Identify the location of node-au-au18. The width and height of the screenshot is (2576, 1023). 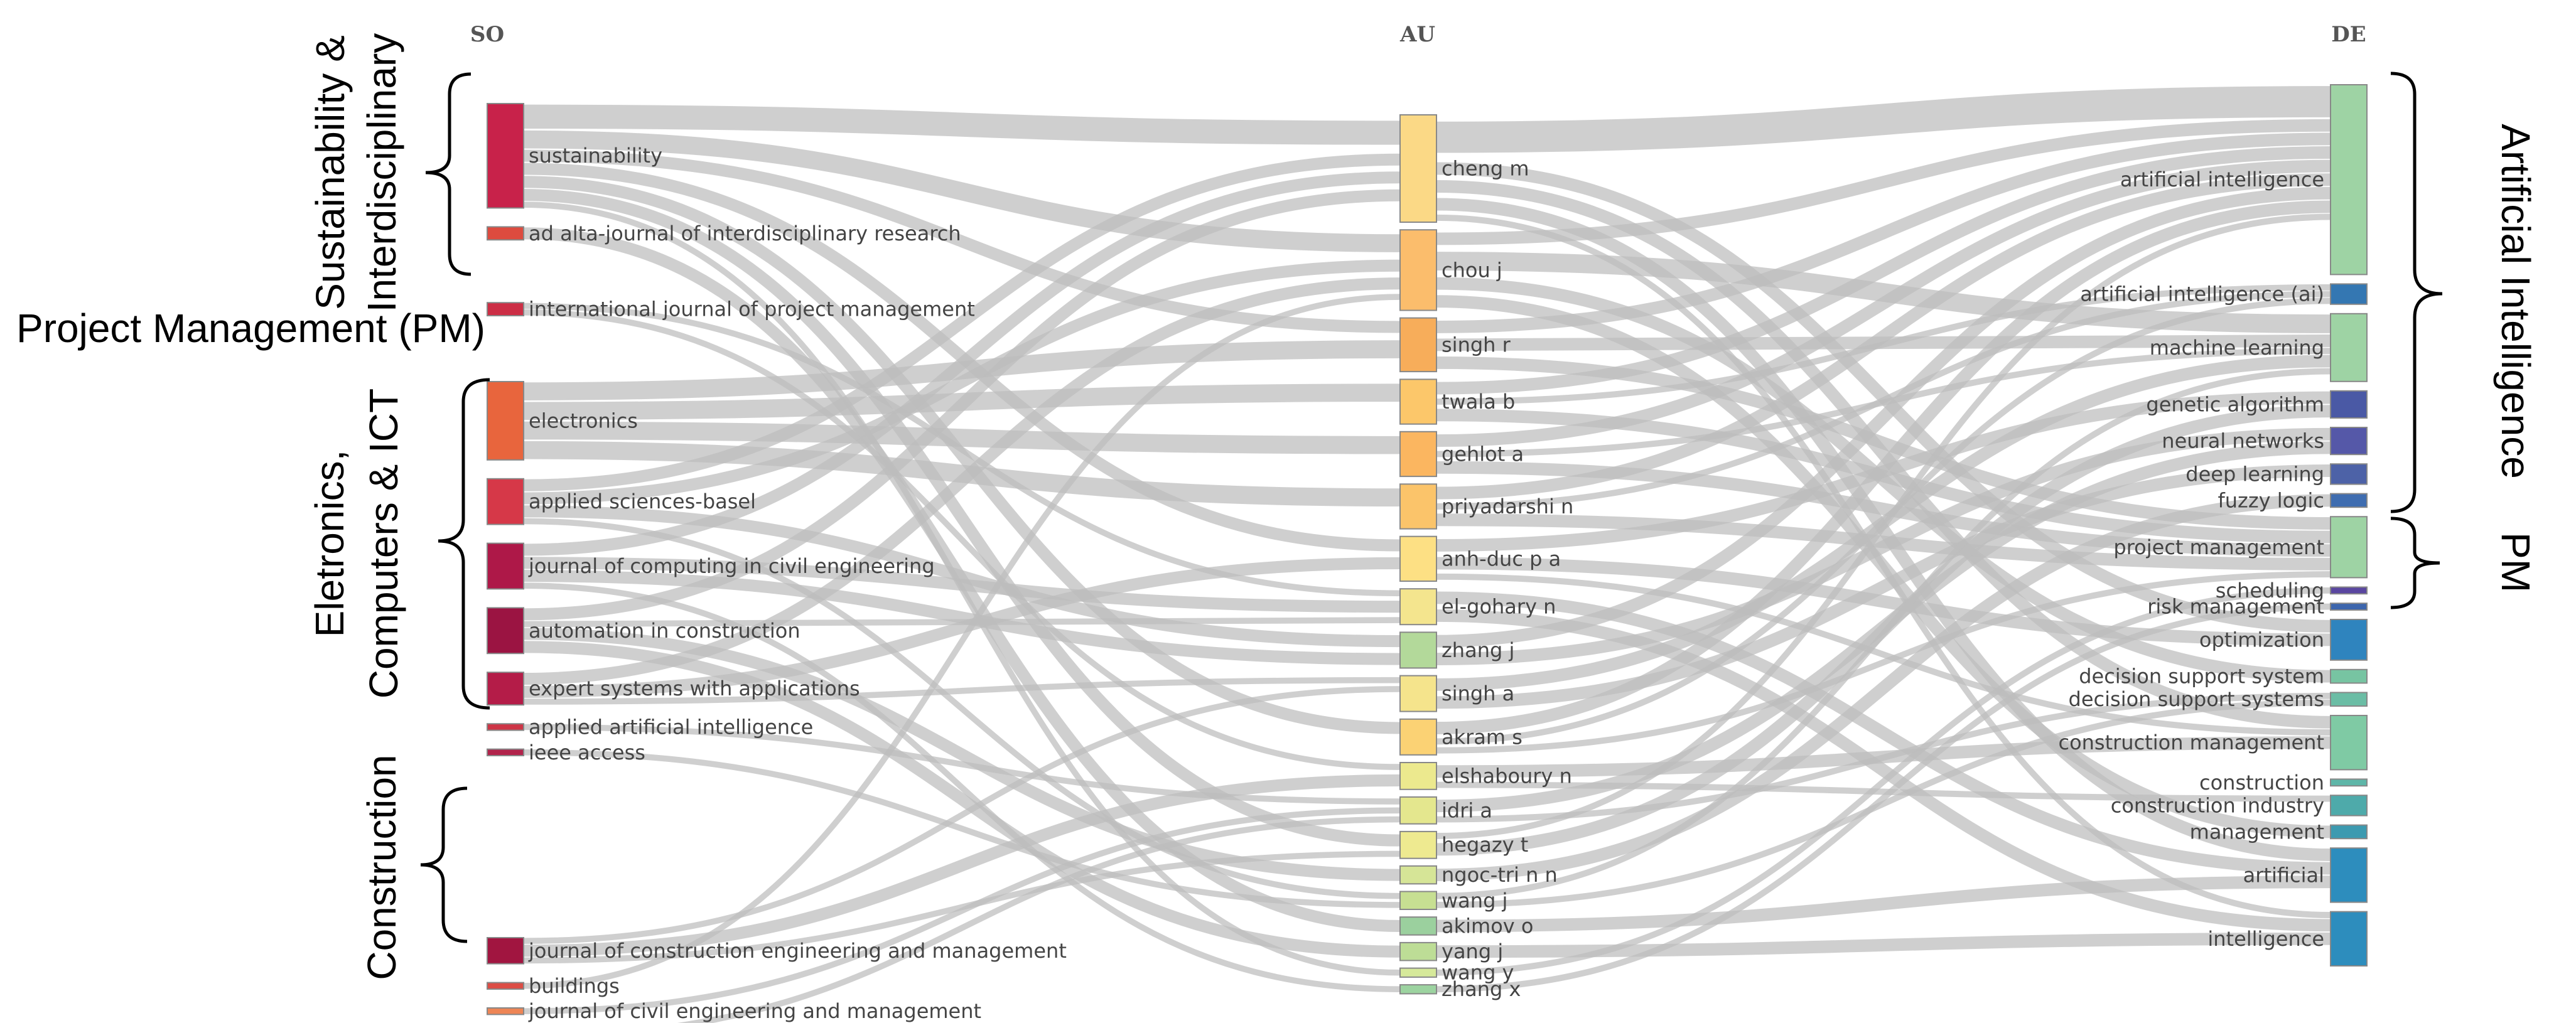
(1418, 951).